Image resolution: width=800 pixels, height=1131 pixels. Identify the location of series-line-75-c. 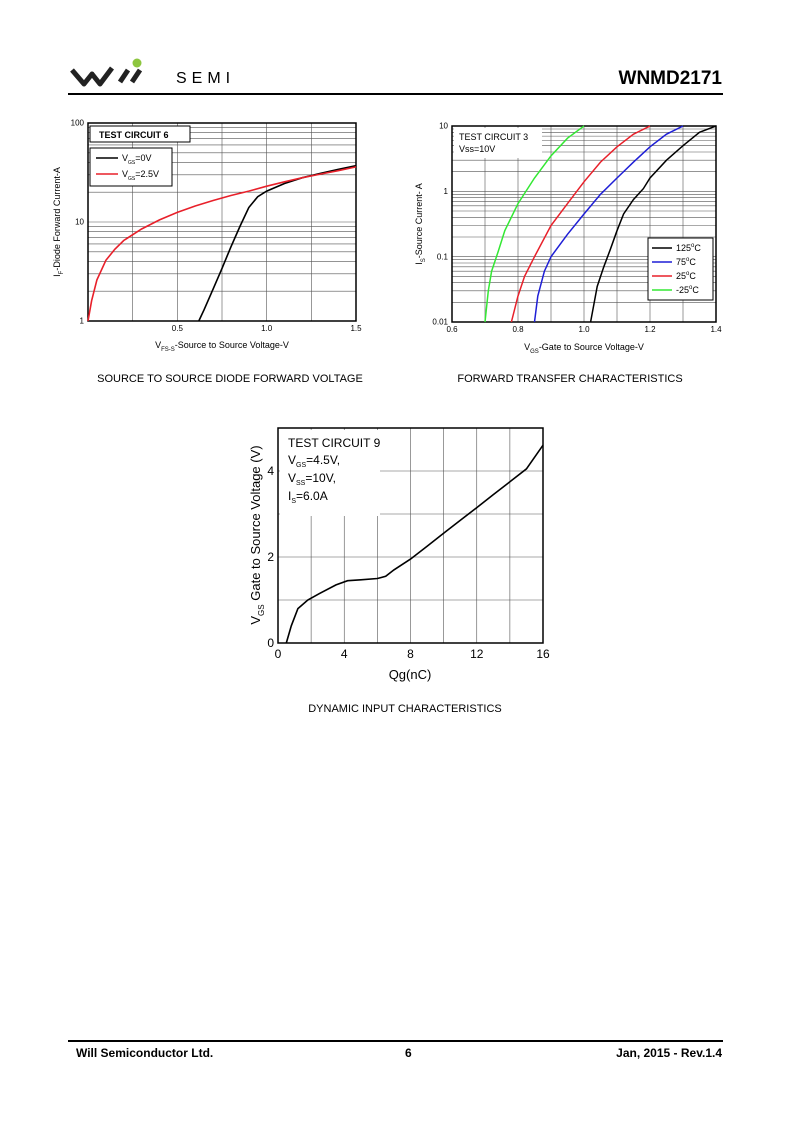
(608, 224).